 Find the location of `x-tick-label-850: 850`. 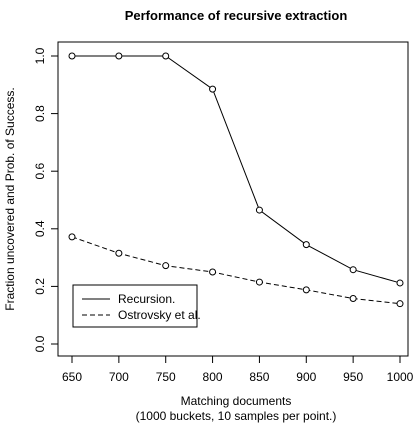

x-tick-label-850: 850 is located at coordinates (259, 377).